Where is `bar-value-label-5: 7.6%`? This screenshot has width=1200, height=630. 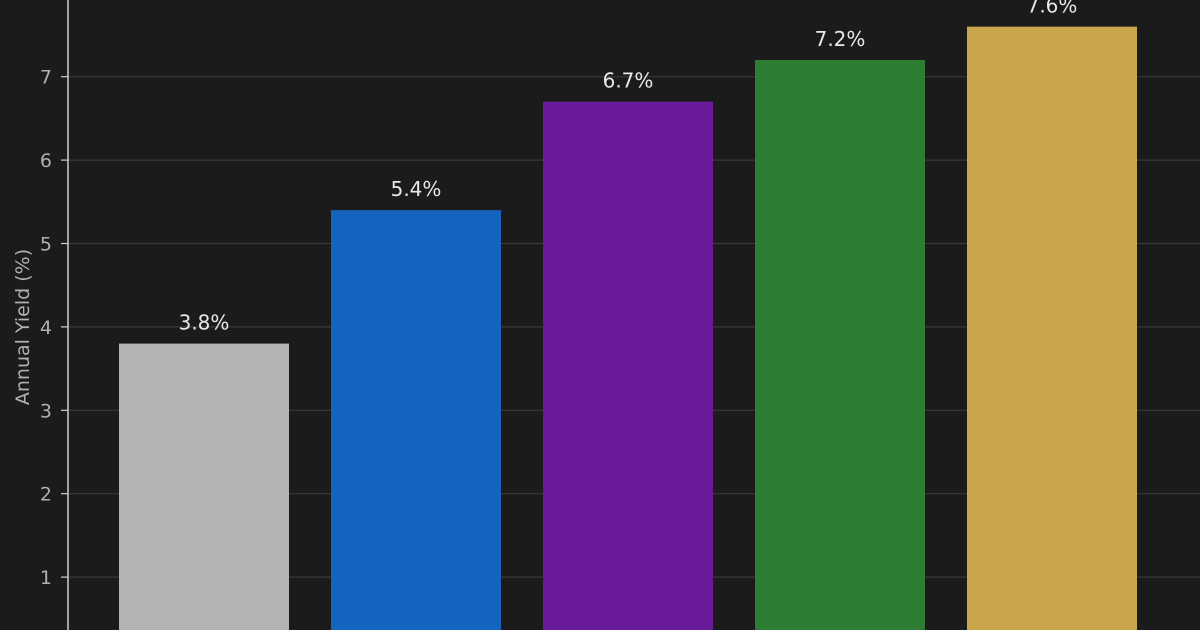
bar-value-label-5: 7.6% is located at coordinates (1052, 9).